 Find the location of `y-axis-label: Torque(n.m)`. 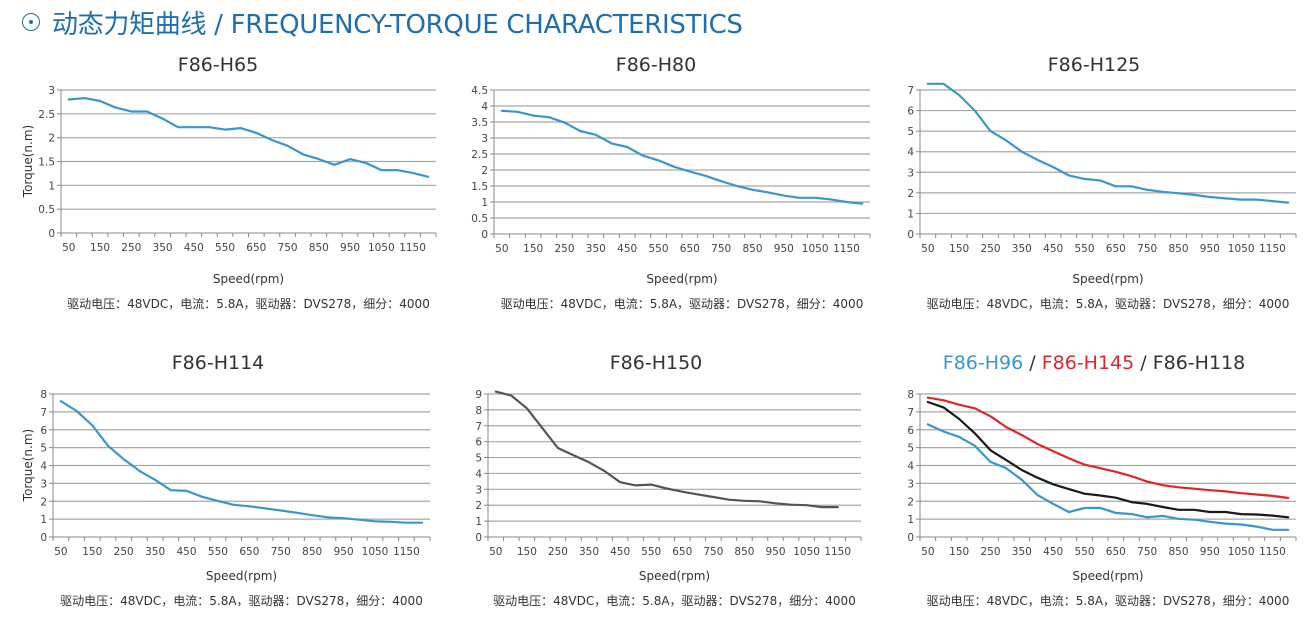

y-axis-label: Torque(n.m) is located at coordinates (28, 465).